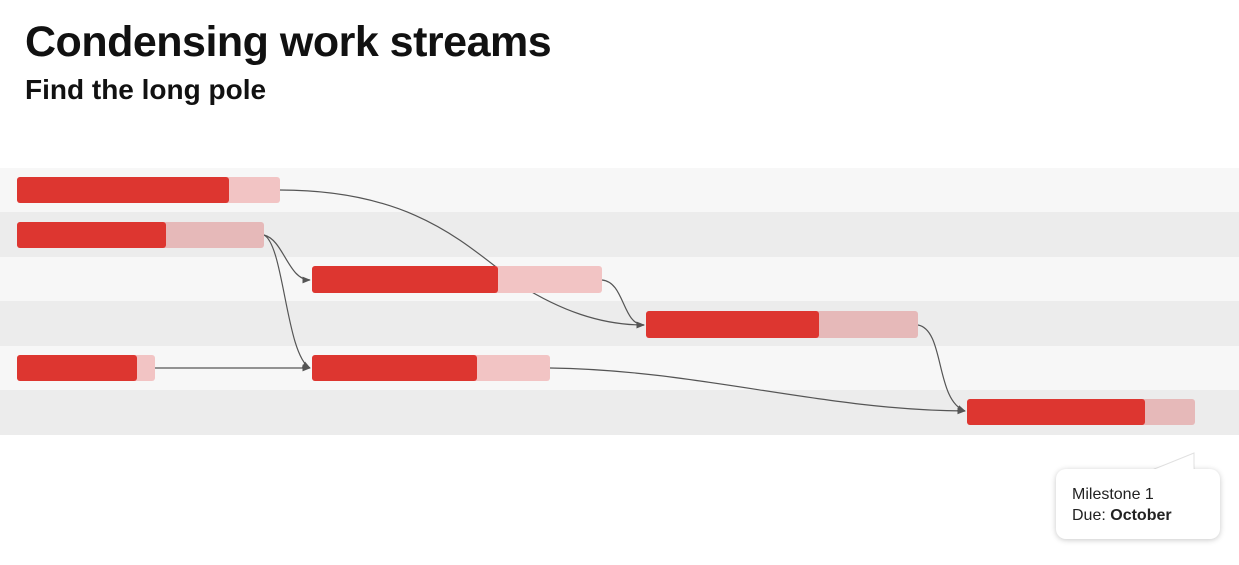  What do you see at coordinates (1141, 515) in the screenshot?
I see `due-value: October` at bounding box center [1141, 515].